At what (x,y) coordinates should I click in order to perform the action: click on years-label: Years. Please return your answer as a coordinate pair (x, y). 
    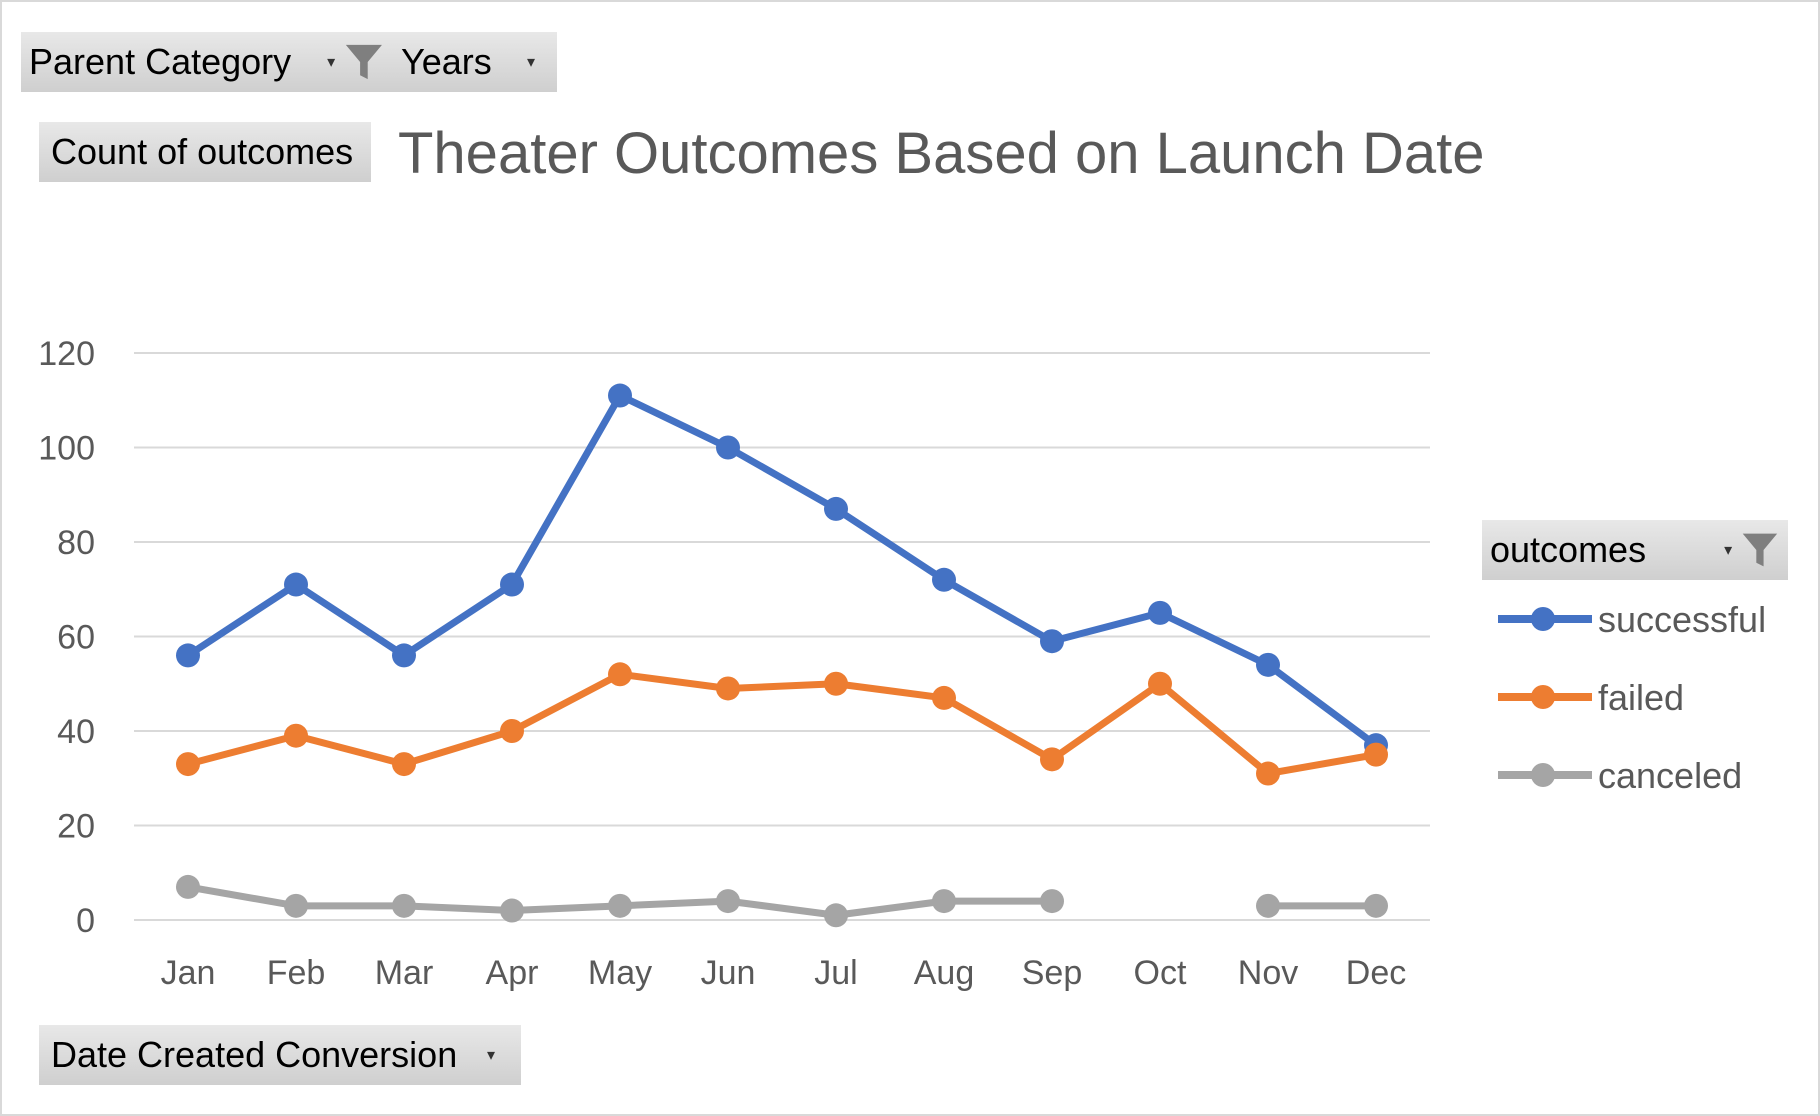
    Looking at the image, I should click on (446, 61).